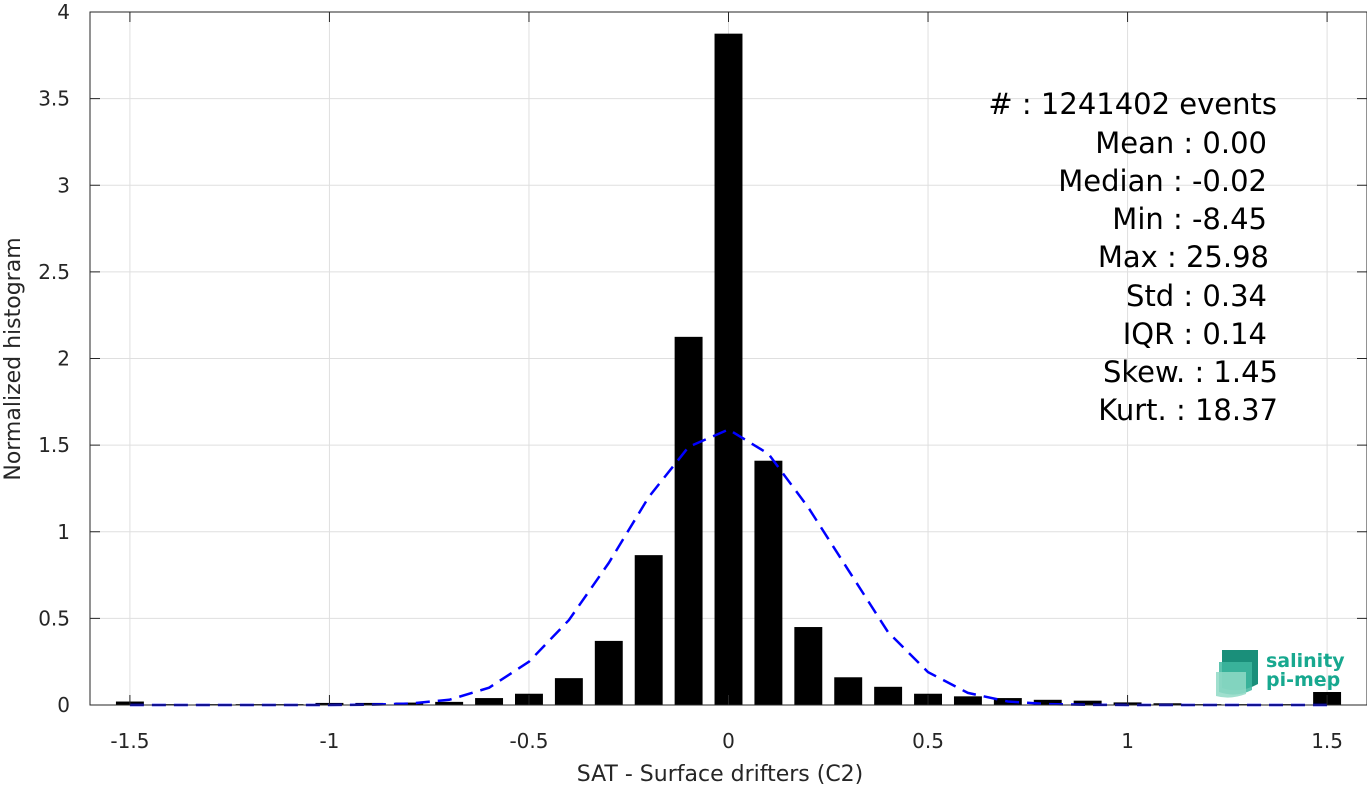 This screenshot has height=785, width=1367. Describe the element at coordinates (528, 741) in the screenshot. I see `x-tick-label: -0.5` at that location.